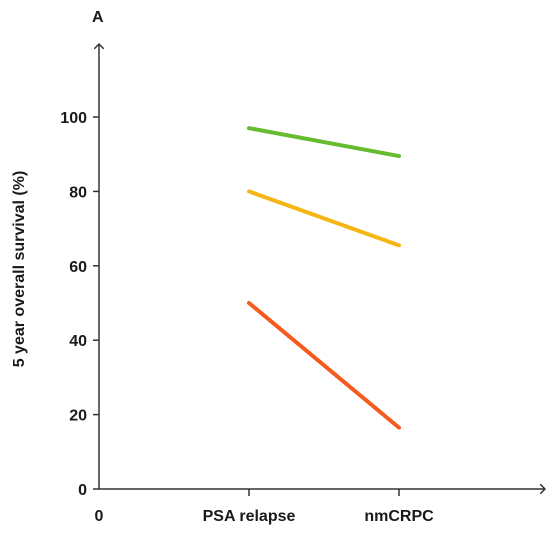 The height and width of the screenshot is (537, 550). Describe the element at coordinates (399, 516) in the screenshot. I see `x-tick-label: nmCRPC` at that location.